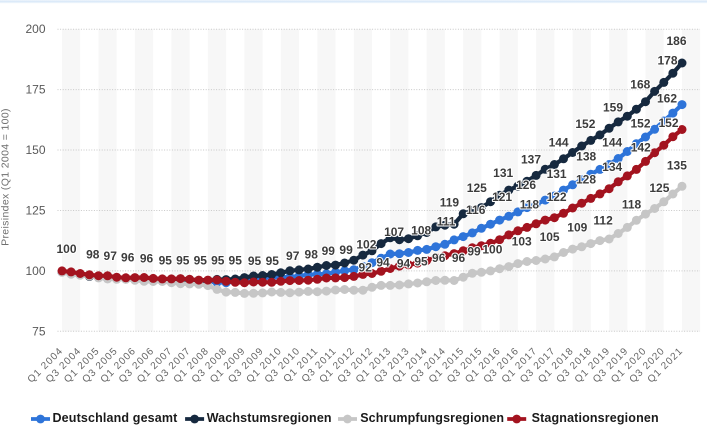  What do you see at coordinates (667, 61) in the screenshot?
I see `svg-text: 178` at bounding box center [667, 61].